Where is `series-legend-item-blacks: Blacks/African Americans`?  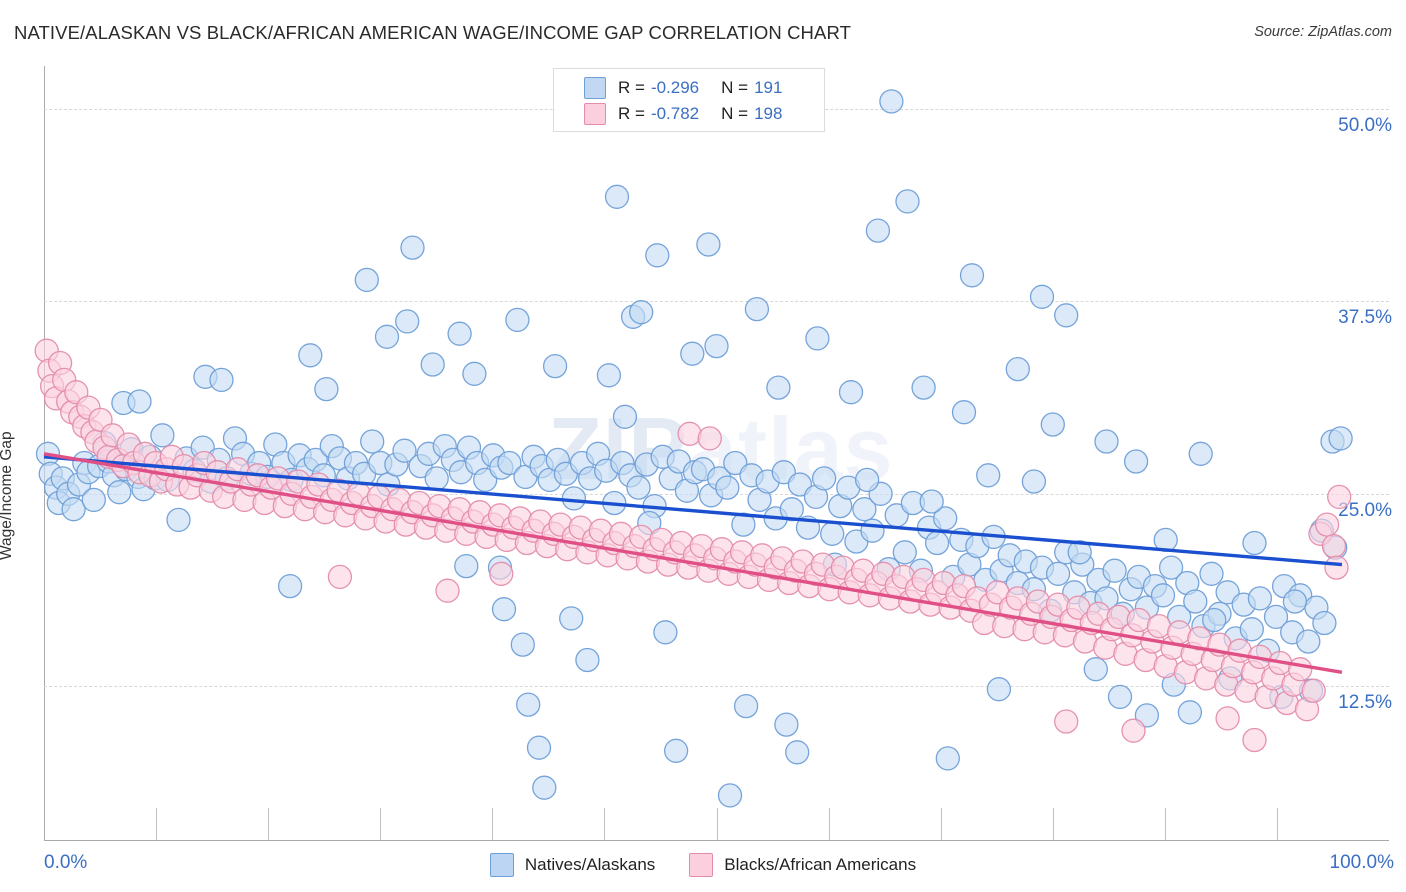
series-legend-item-blacks: Blacks/African Americans is located at coordinates (802, 865).